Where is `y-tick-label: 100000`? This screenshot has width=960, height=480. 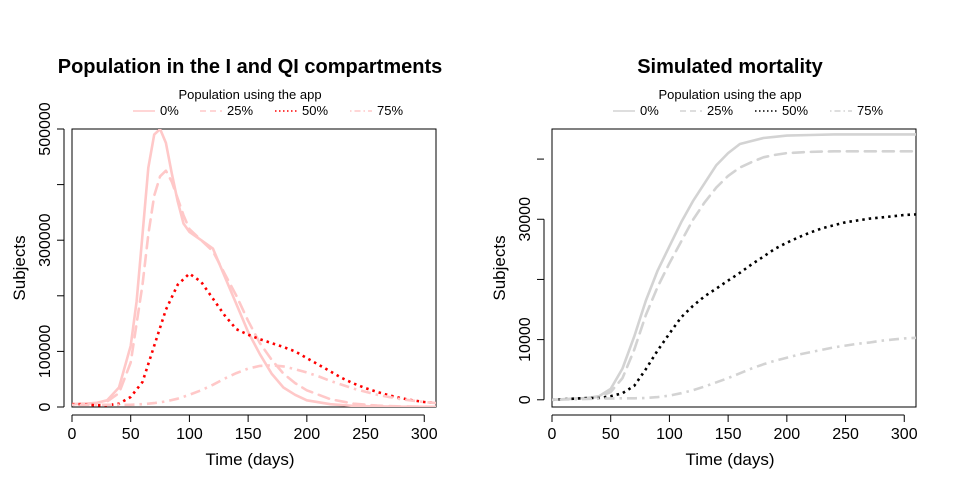
y-tick-label: 100000 is located at coordinates (45, 351).